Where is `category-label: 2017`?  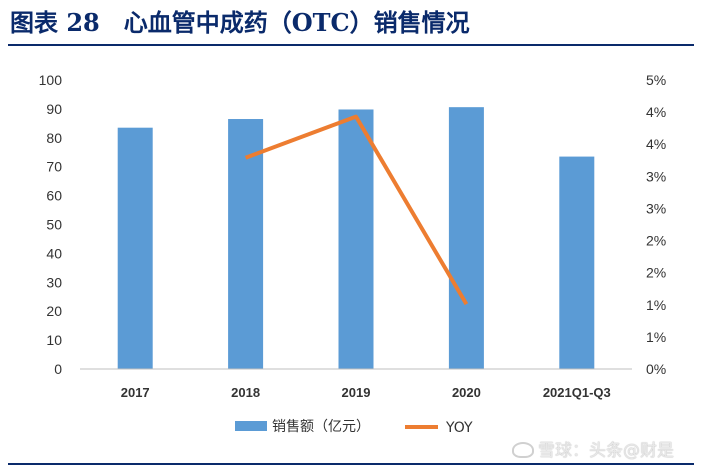
category-label: 2017 is located at coordinates (135, 392).